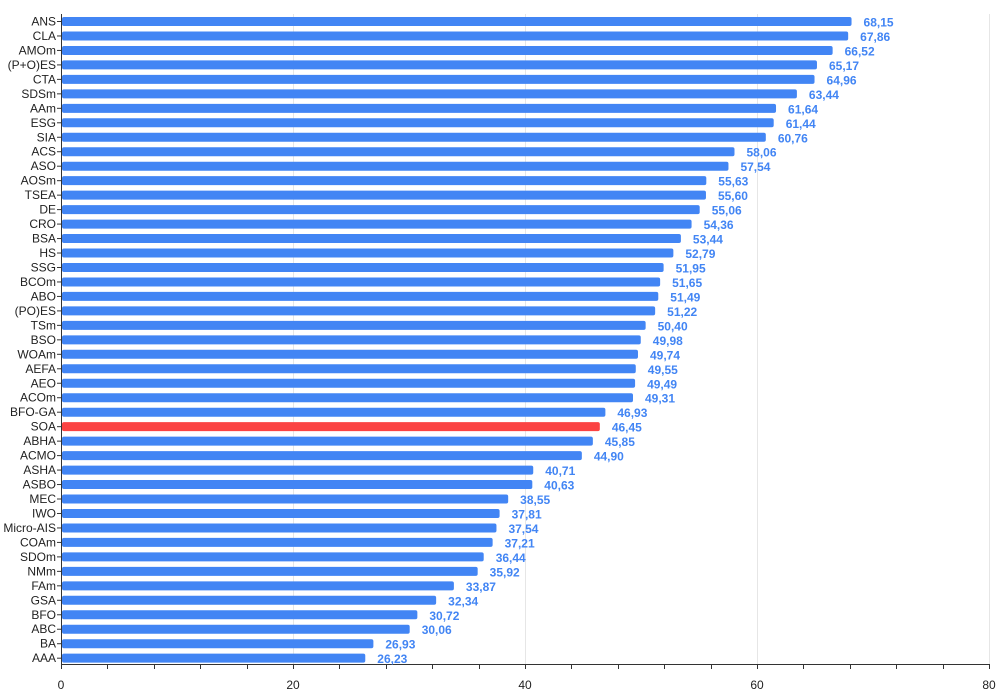 This screenshot has height=697, width=1000. Describe the element at coordinates (42, 224) in the screenshot. I see `category-label: CRO` at that location.